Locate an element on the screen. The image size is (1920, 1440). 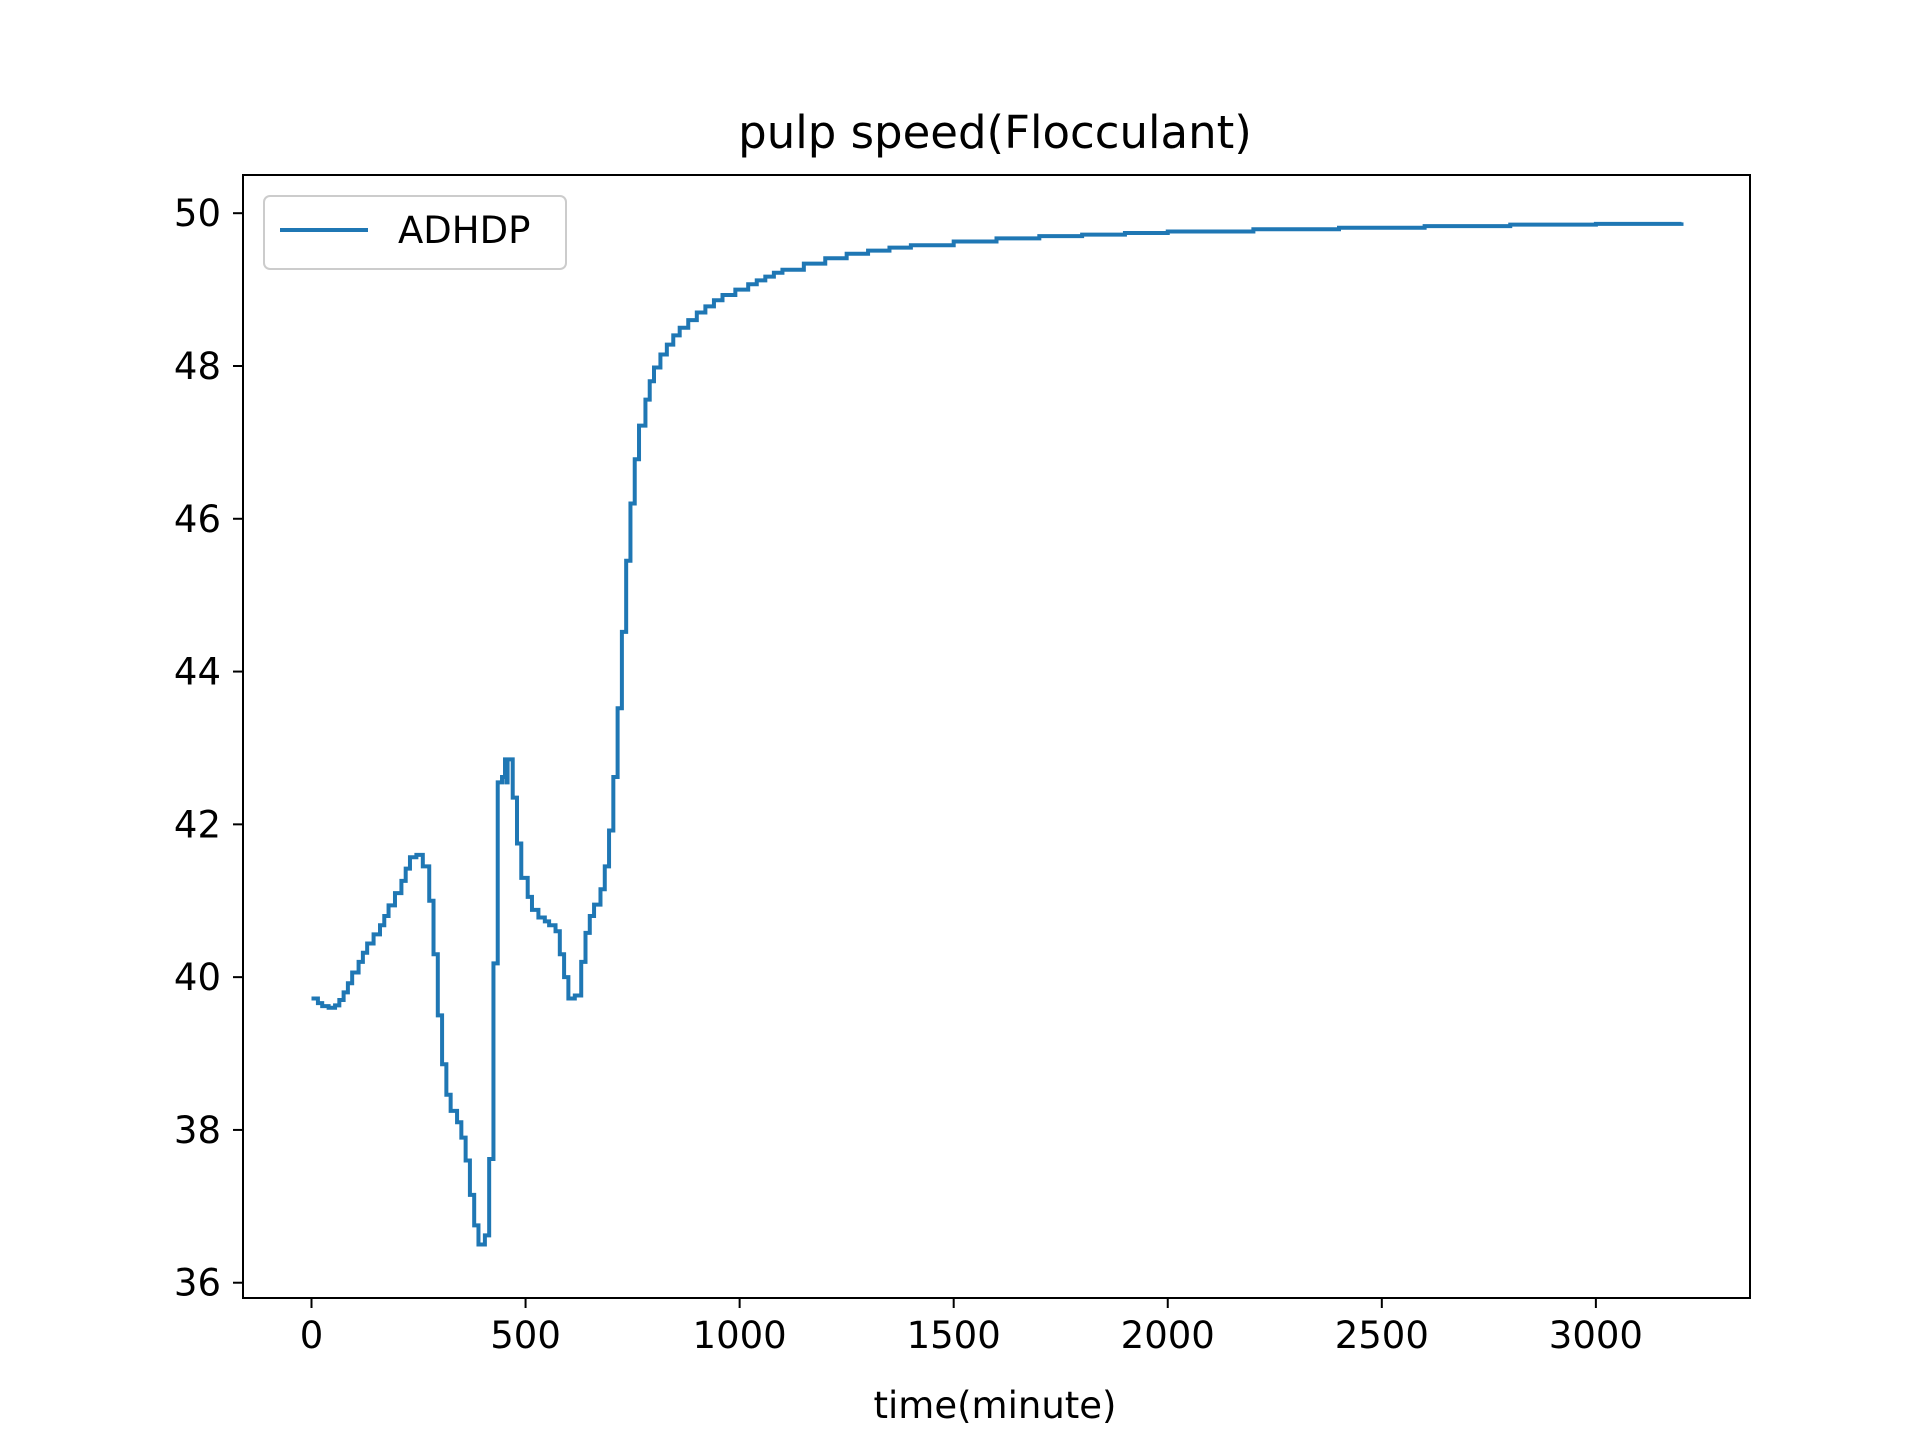
legend-box is located at coordinates (415, 232).